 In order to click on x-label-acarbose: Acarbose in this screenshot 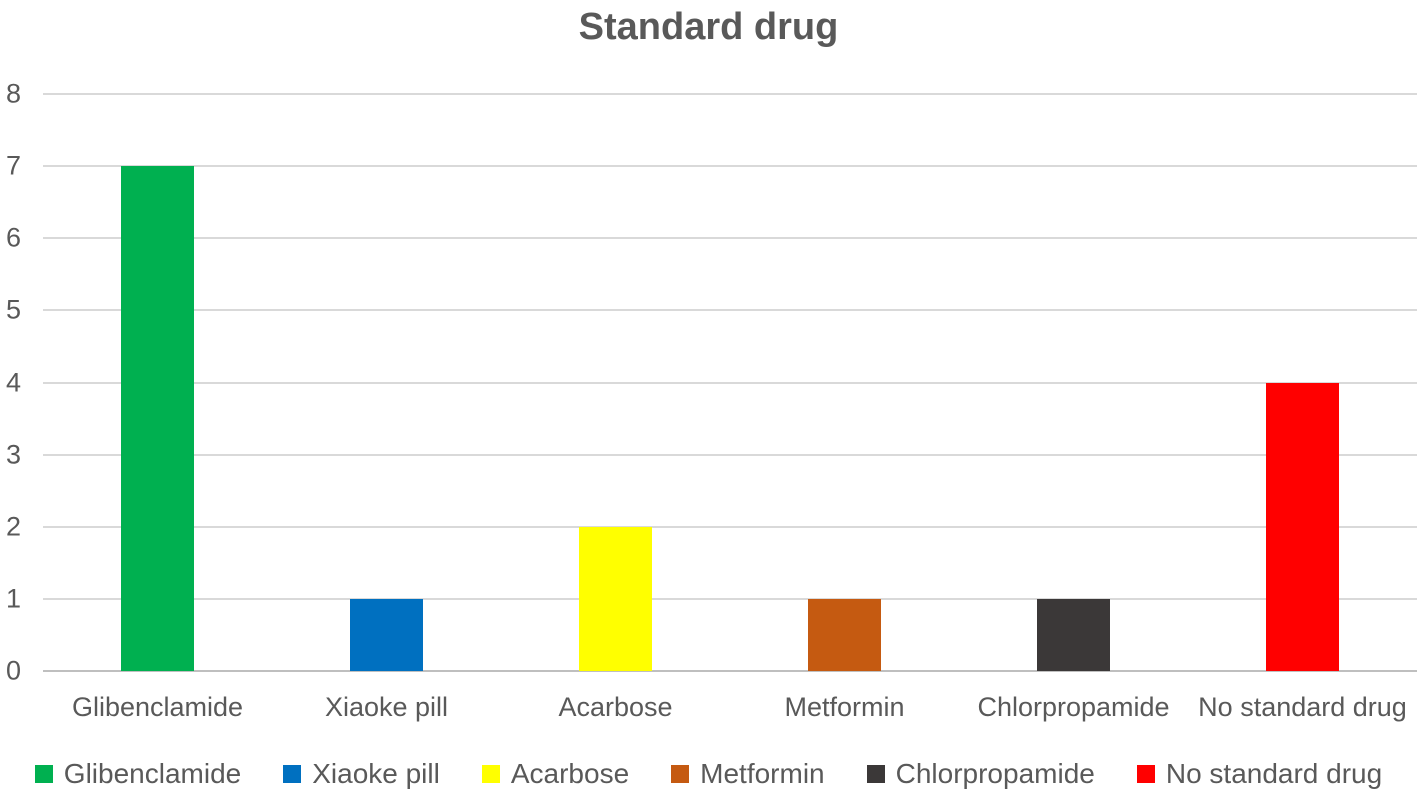, I will do `click(615, 707)`.